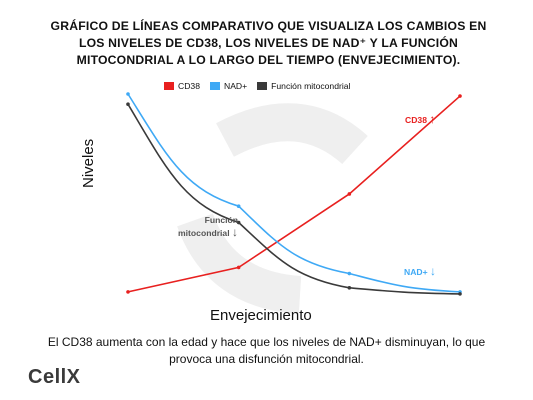 Image resolution: width=533 pixels, height=400 pixels. Describe the element at coordinates (416, 120) in the screenshot. I see `annotation-cd38-text: CD38` at that location.